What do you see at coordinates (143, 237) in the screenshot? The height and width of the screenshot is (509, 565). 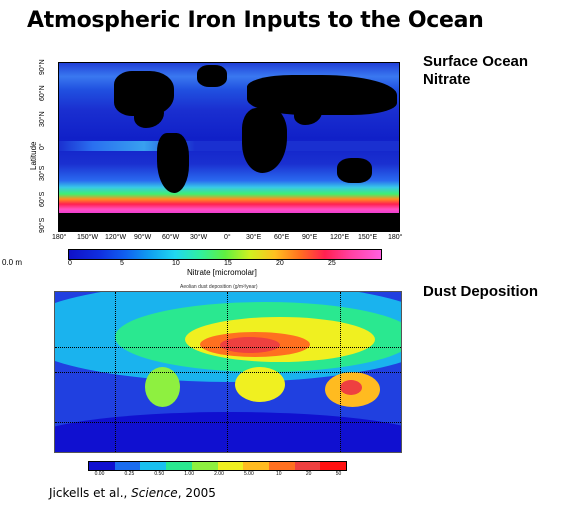 I see `lon-tick: 90°W` at bounding box center [143, 237].